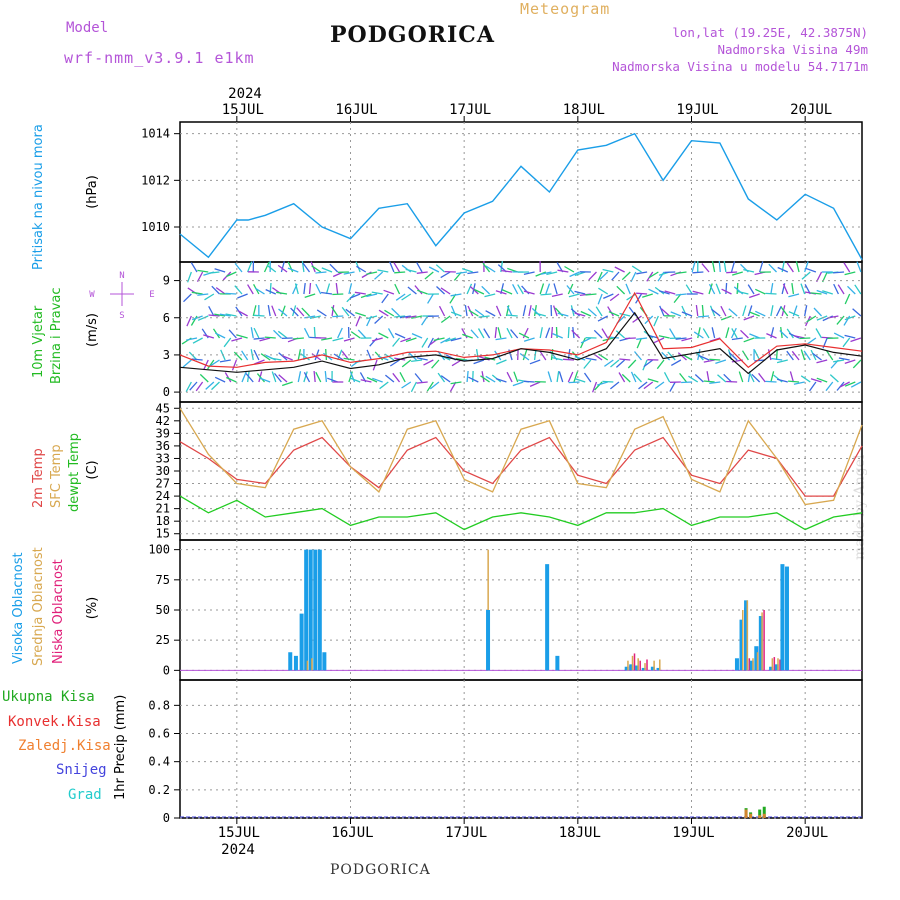 The width and height of the screenshot is (900, 900). Describe the element at coordinates (521, 326) in the screenshot. I see `wind-barbs` at that location.